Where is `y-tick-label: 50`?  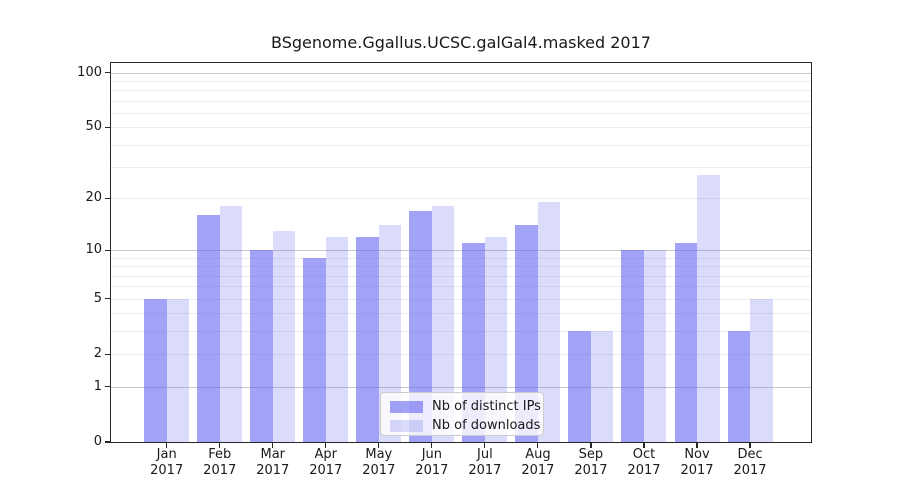 y-tick-label: 50 is located at coordinates (93, 127).